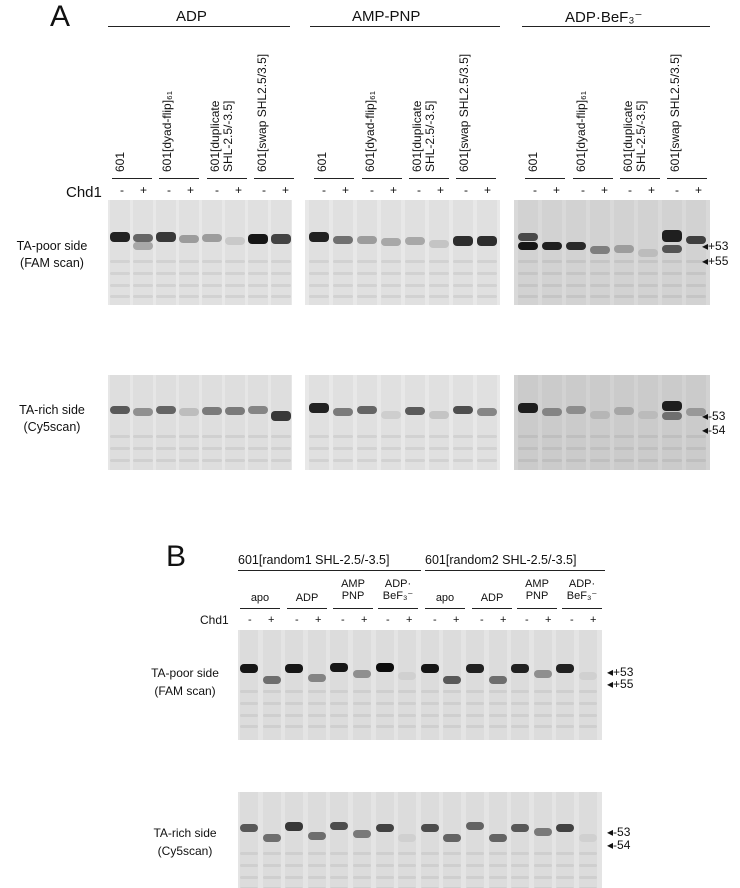  What do you see at coordinates (619, 832) in the screenshot?
I see `marker-b-minus53: ◂-53` at bounding box center [619, 832].